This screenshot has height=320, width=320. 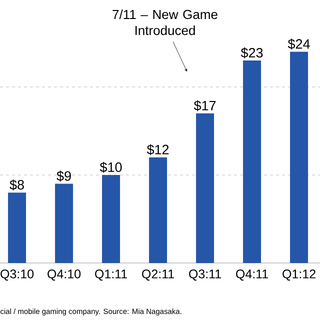 I want to click on x-tick-label: Q1:11, so click(x=111, y=275).